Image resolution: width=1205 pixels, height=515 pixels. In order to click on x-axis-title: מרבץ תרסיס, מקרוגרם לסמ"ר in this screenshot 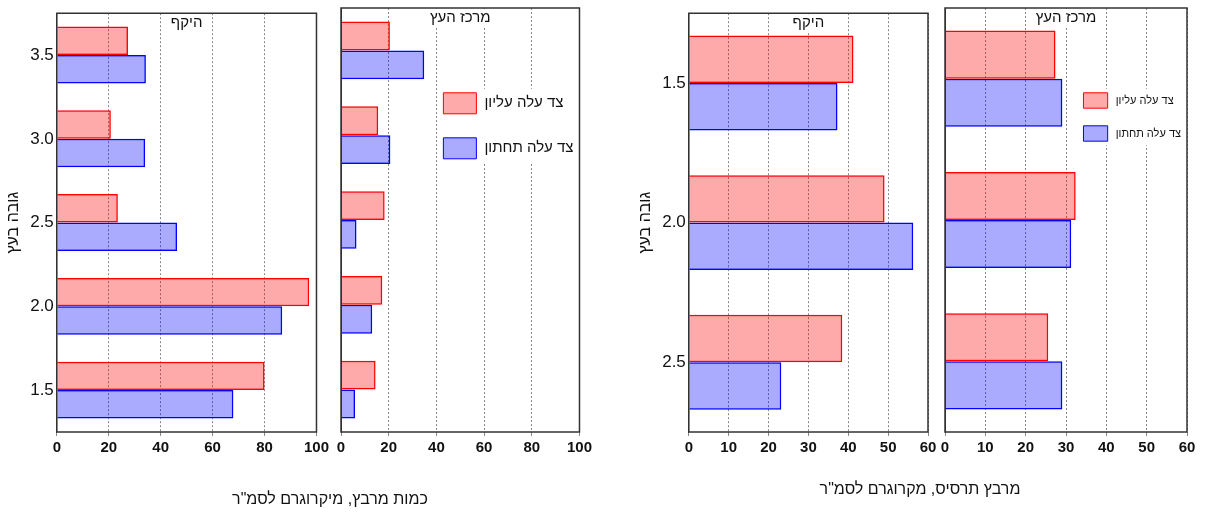, I will do `click(920, 489)`.